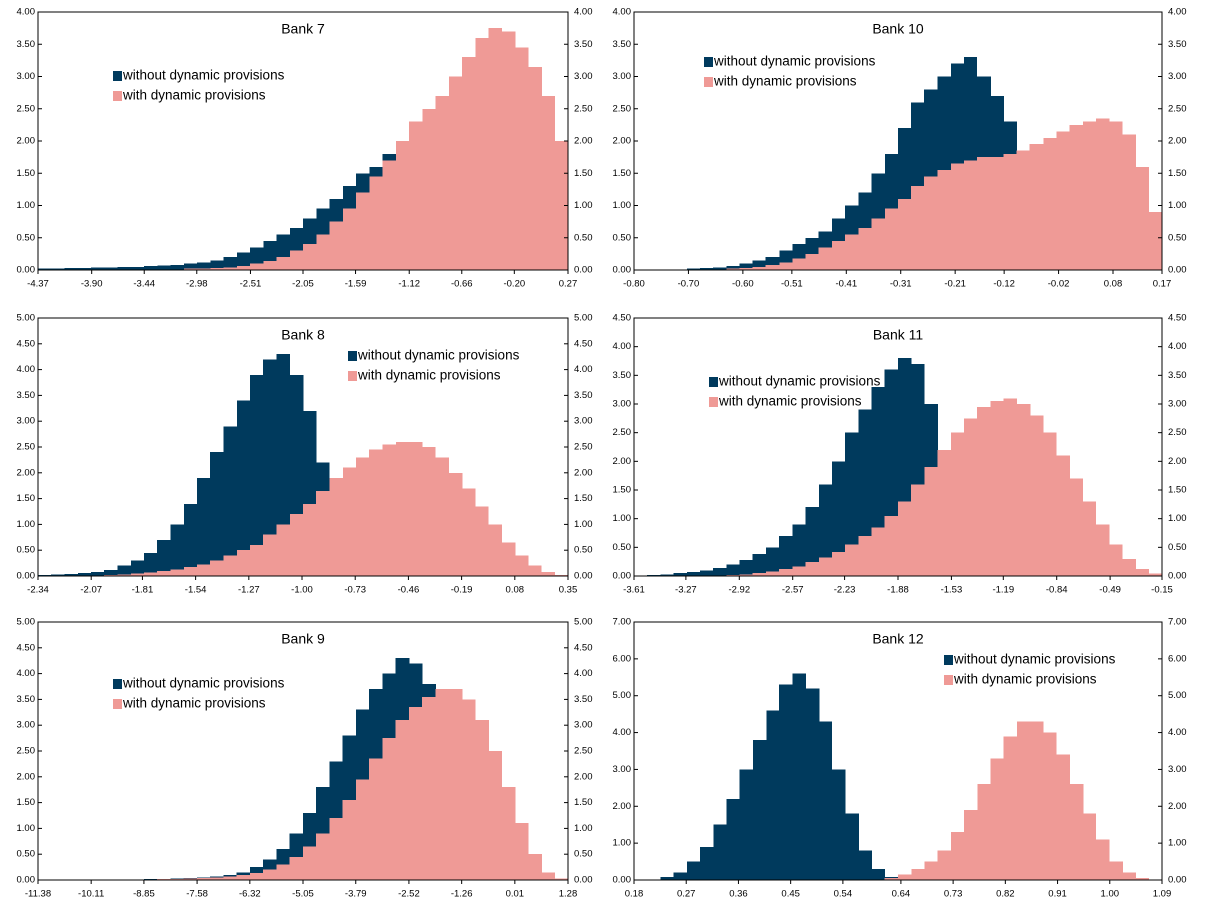 This screenshot has width=1205, height=905. Describe the element at coordinates (634, 284) in the screenshot. I see `x-tick-label: -0.80` at that location.